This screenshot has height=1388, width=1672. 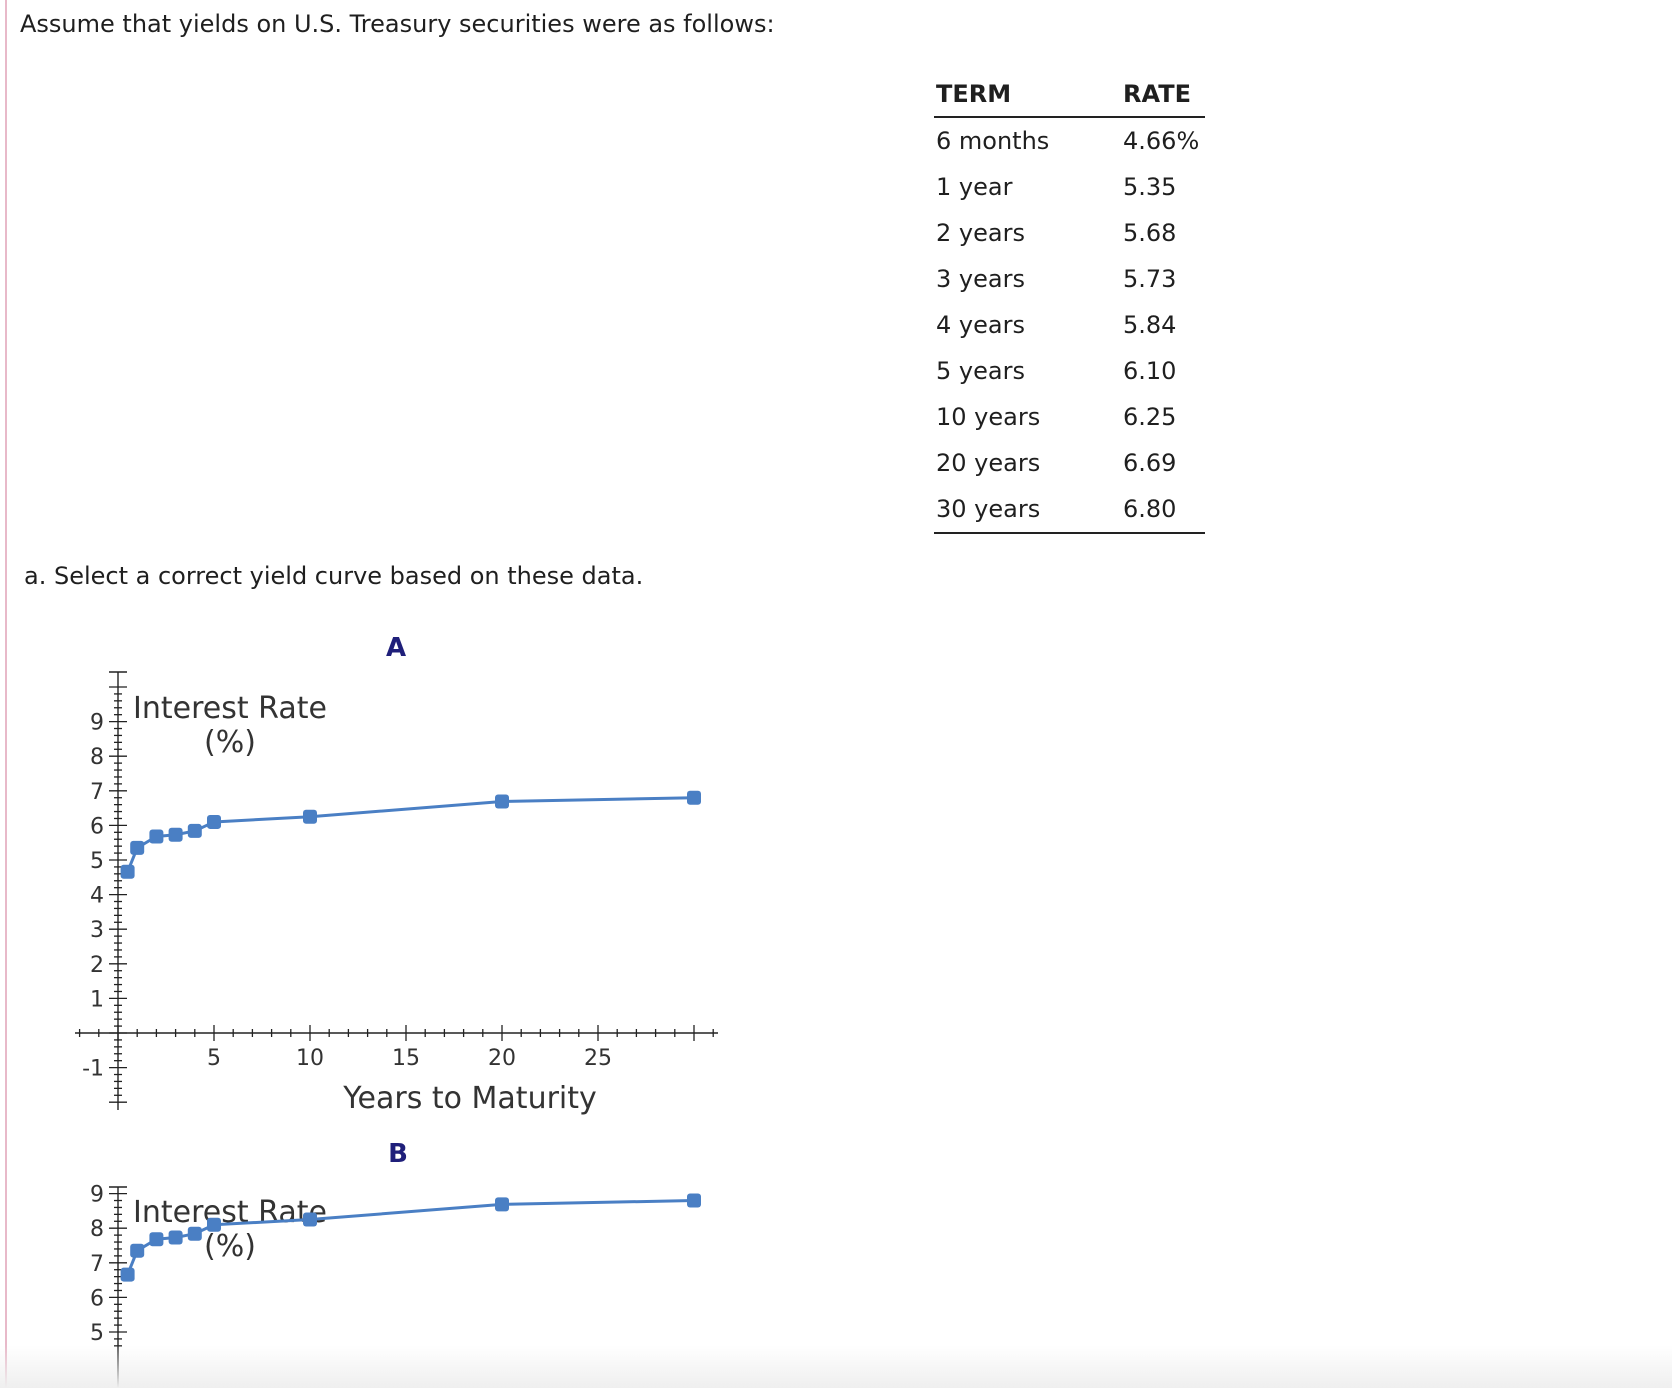 I want to click on rate-cell: 6.25, so click(x=1150, y=417).